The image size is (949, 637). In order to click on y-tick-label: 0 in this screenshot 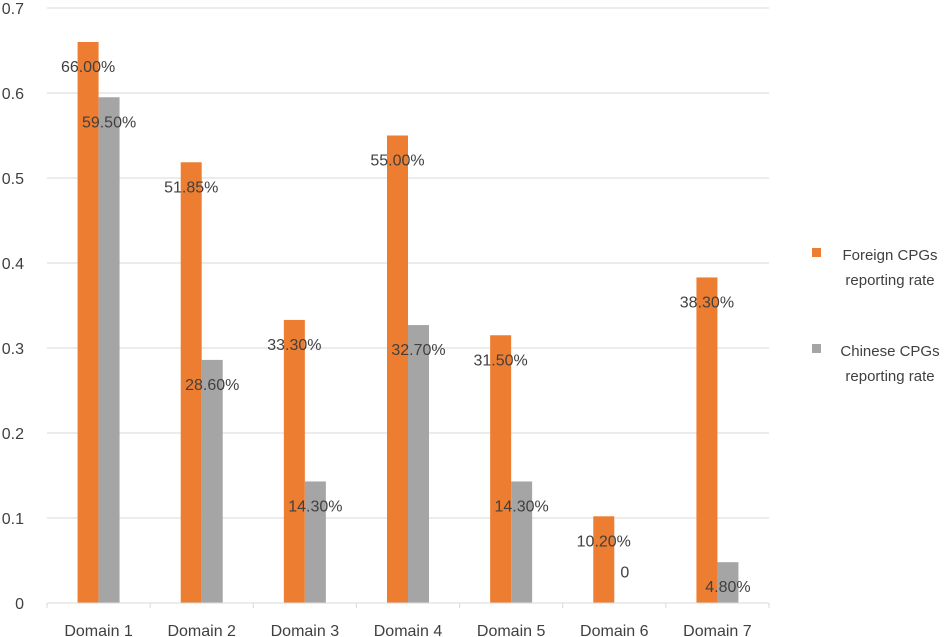, I will do `click(19, 604)`.